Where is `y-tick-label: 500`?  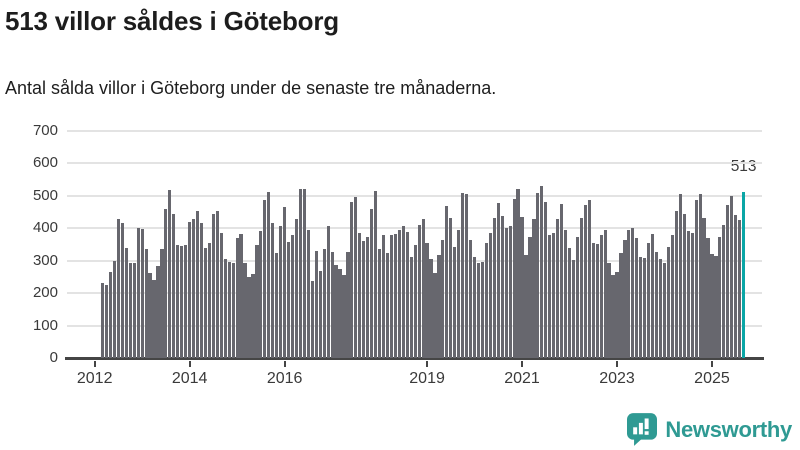 y-tick-label: 500 is located at coordinates (45, 195).